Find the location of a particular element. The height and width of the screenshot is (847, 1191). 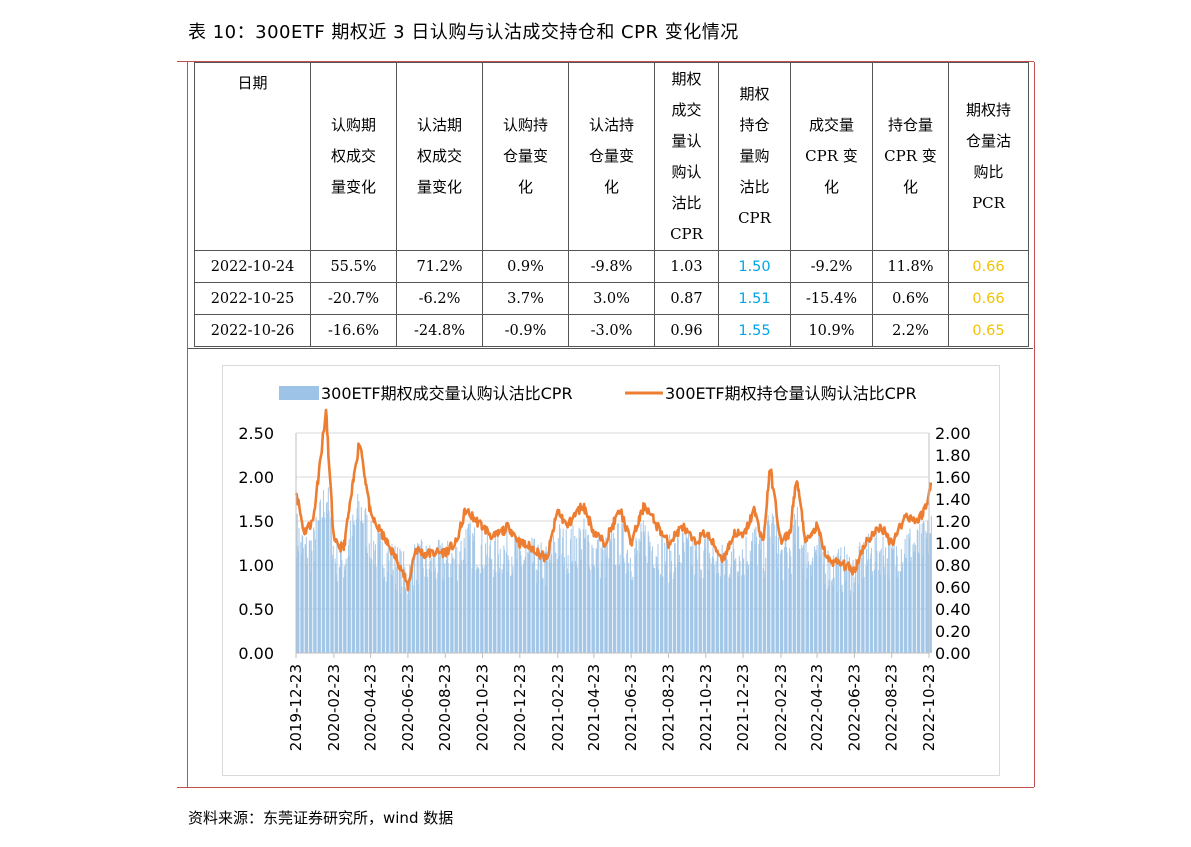

x-tick-label: 2021-08-23 is located at coordinates (668, 707).